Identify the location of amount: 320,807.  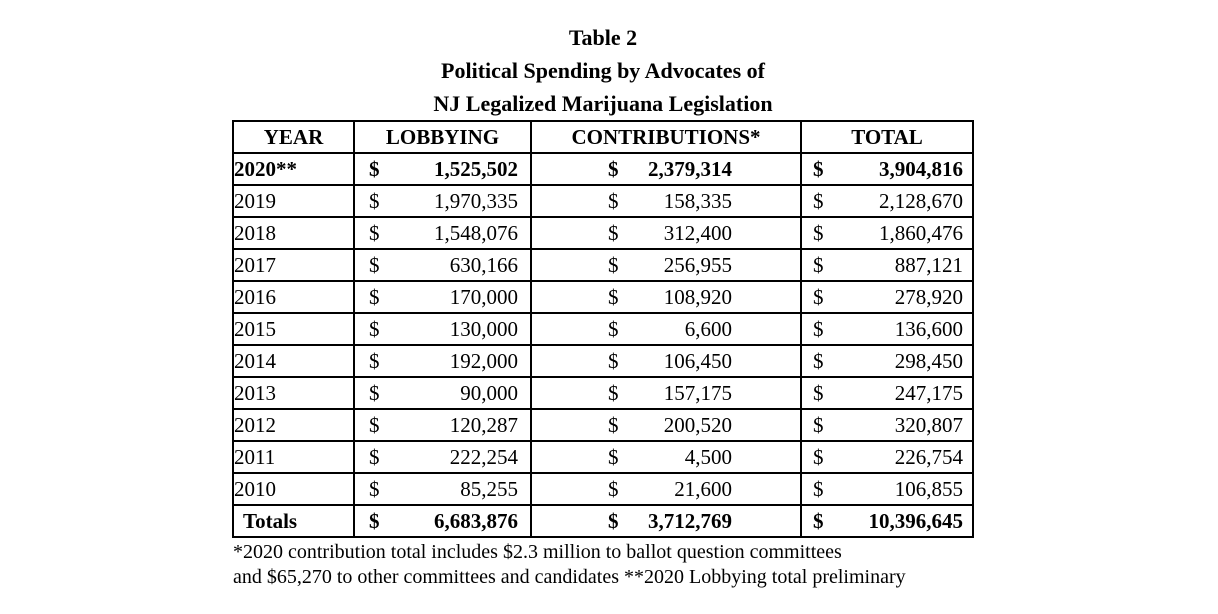
(928, 424).